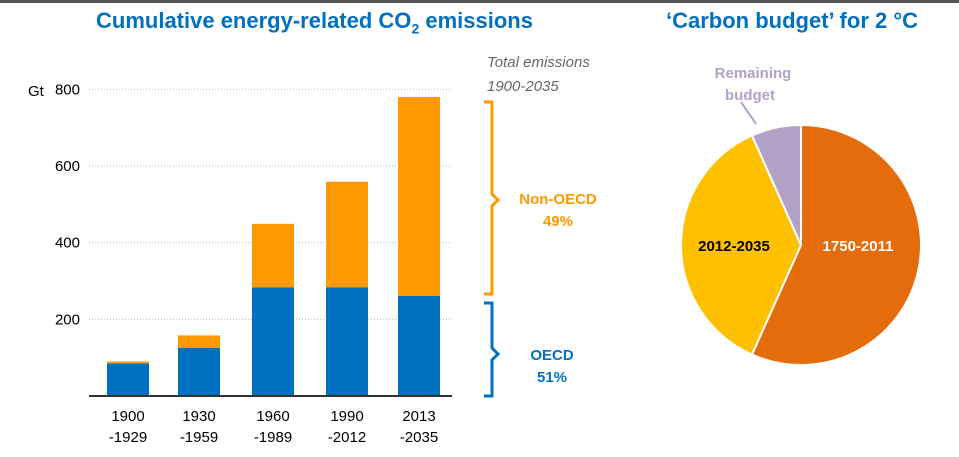 Image resolution: width=959 pixels, height=457 pixels. Describe the element at coordinates (492, 198) in the screenshot. I see `non-oecd-bracket` at that location.